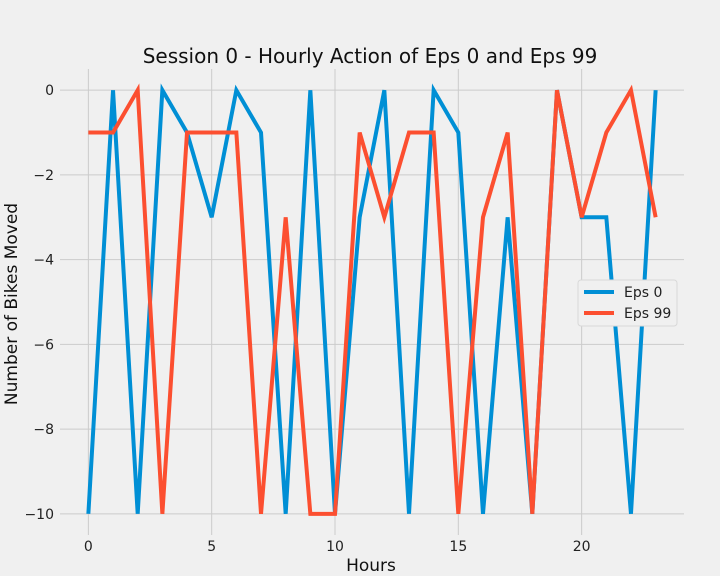 The width and height of the screenshot is (720, 576). Describe the element at coordinates (43, 430) in the screenshot. I see `y-tick-label: −8` at that location.